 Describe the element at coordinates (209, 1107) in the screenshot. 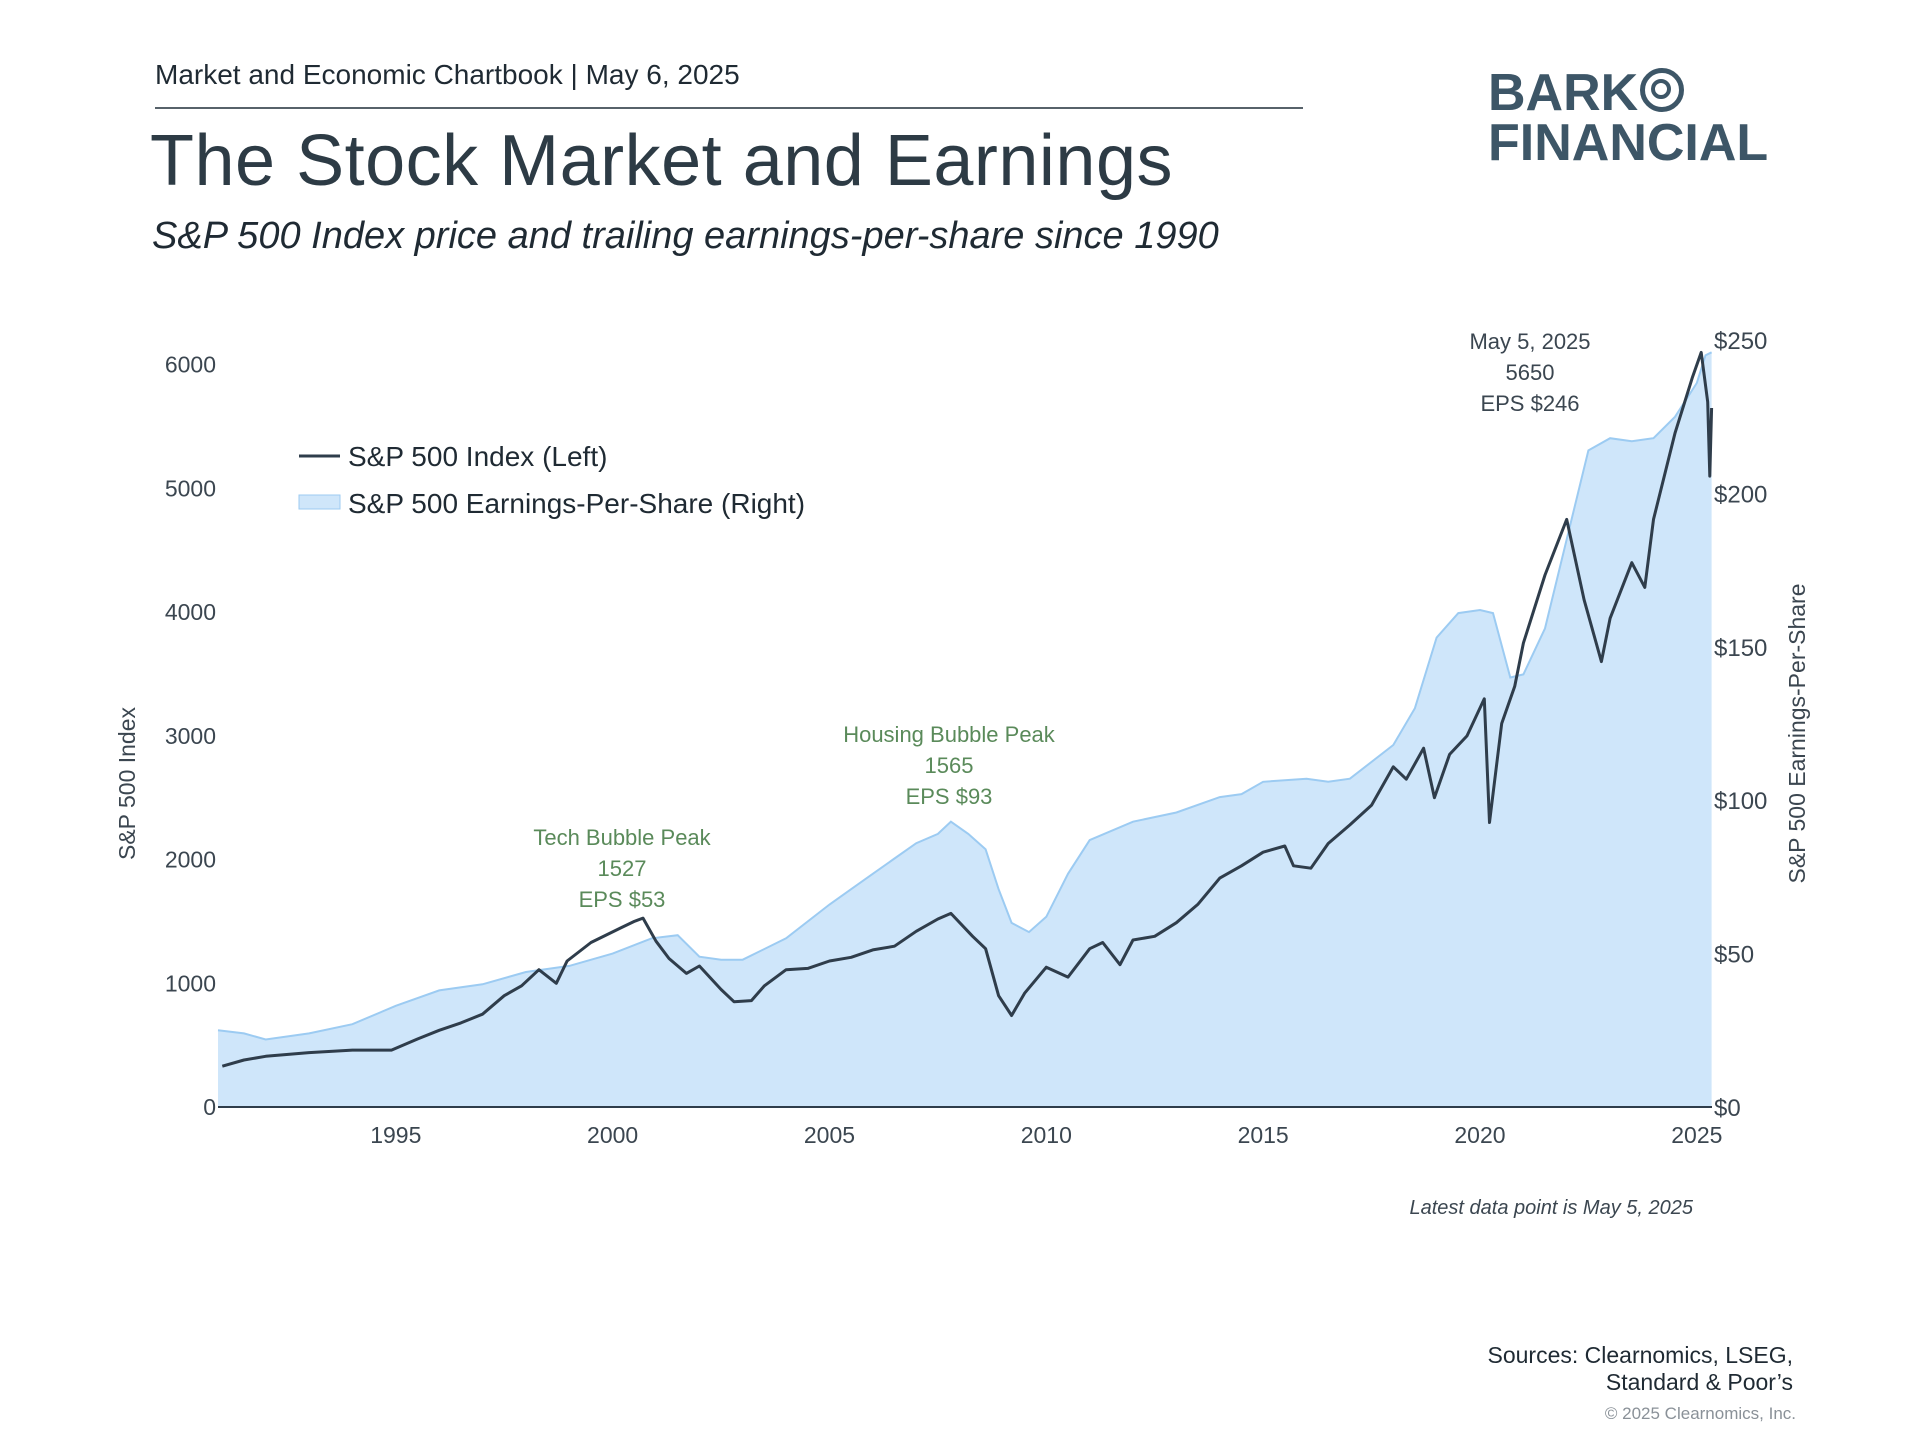

I see `y-left-tick-label: 0` at that location.